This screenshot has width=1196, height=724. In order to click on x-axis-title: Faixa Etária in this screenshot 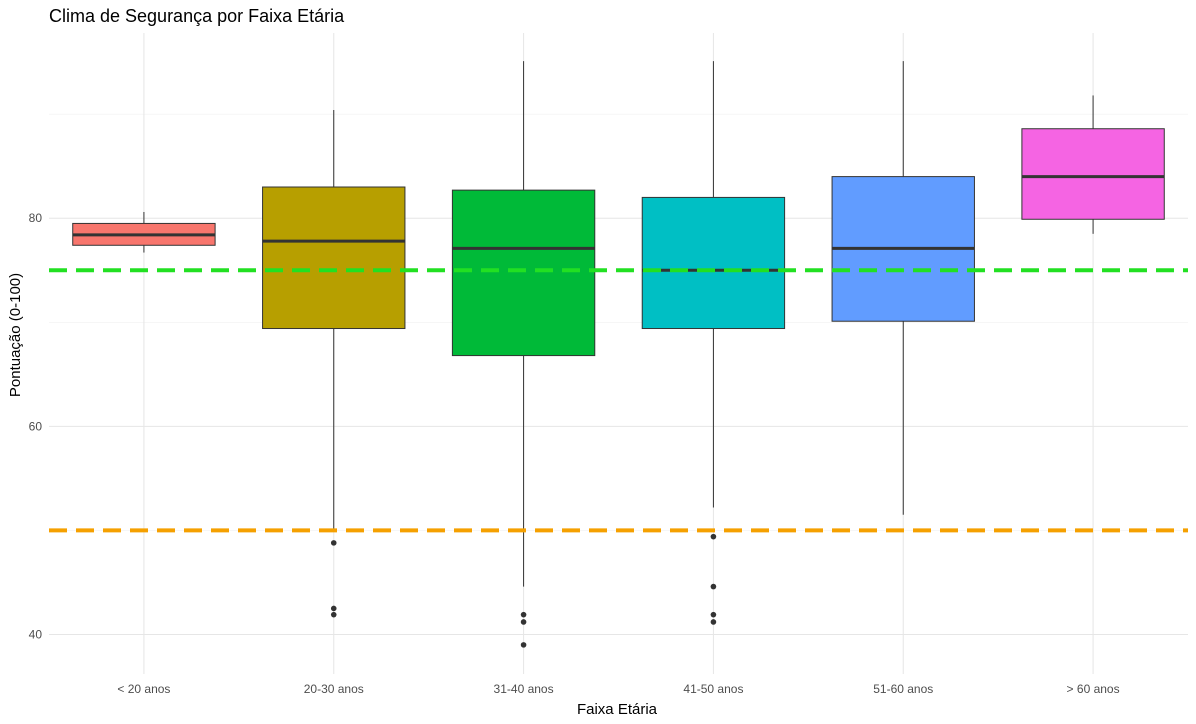, I will do `click(617, 709)`.